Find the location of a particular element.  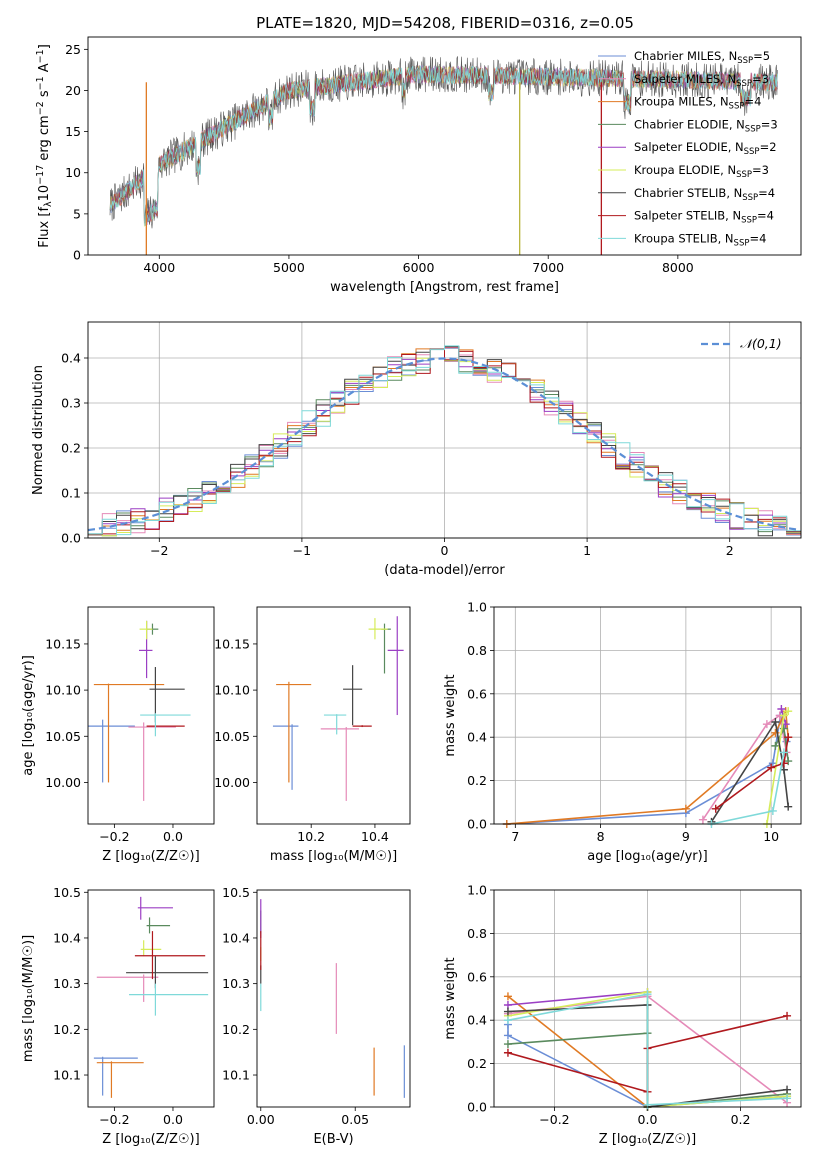

mass_weight_vs_Z-series is located at coordinates (647, 1049).